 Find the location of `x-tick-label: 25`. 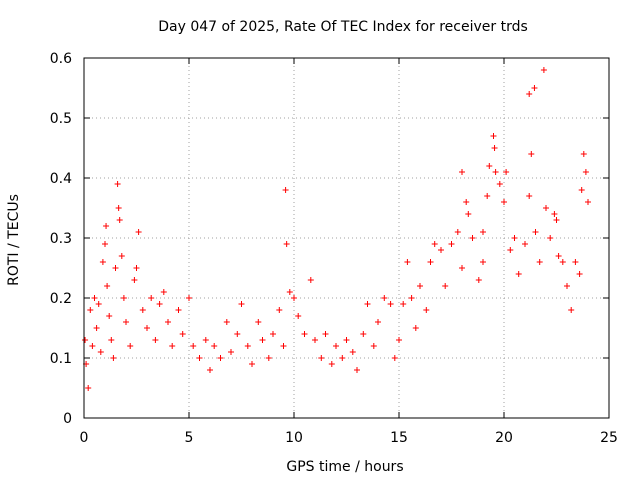

x-tick-label: 25 is located at coordinates (609, 438).